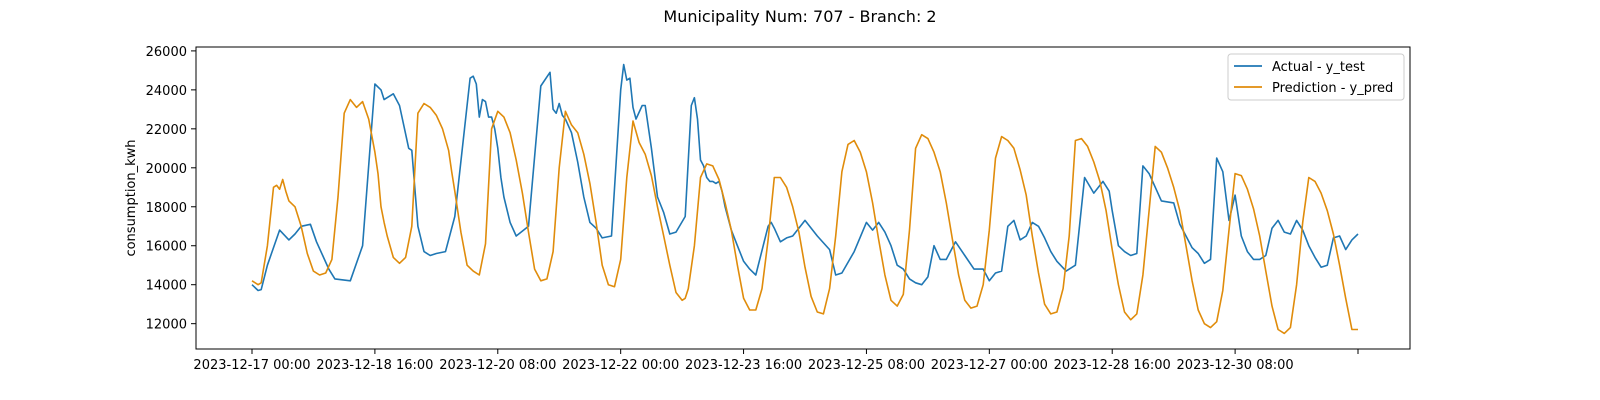  I want to click on x-tick-label: 2023-12-20 08:00, so click(497, 365).